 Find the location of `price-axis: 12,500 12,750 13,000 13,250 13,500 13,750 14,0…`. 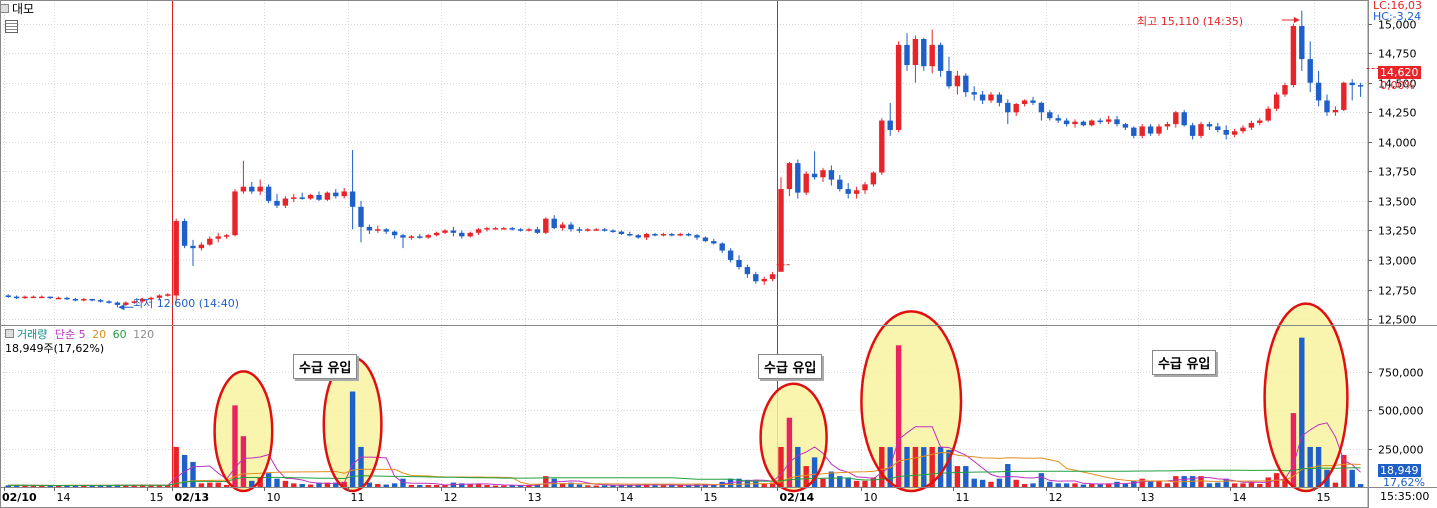

price-axis: 12,500 12,750 13,000 13,250 13,500 13,750 14,0… is located at coordinates (1392, 173).